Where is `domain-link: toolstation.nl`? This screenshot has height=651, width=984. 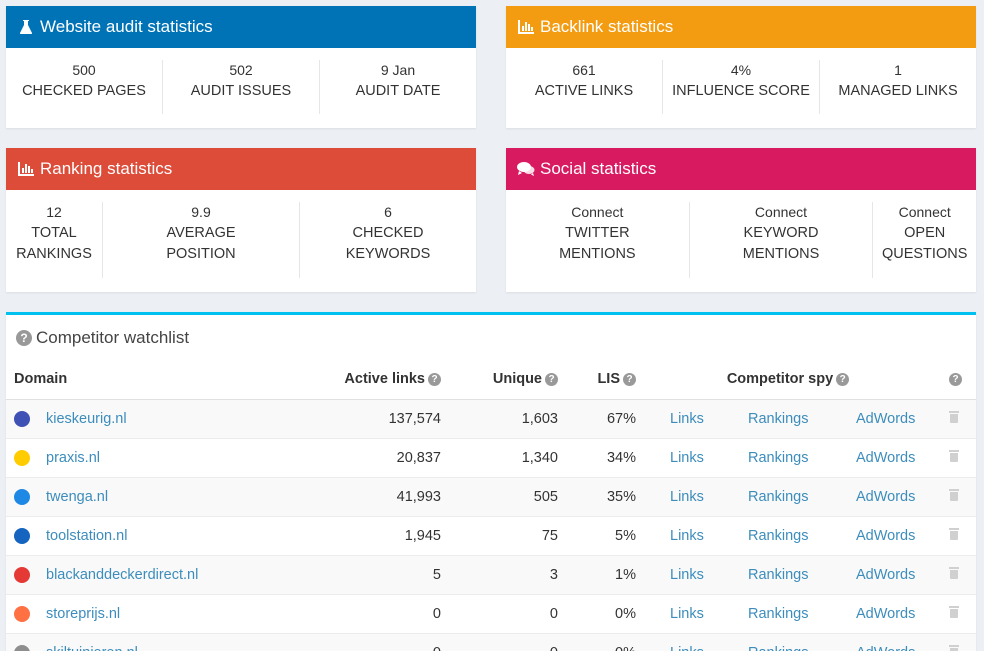 domain-link: toolstation.nl is located at coordinates (87, 535).